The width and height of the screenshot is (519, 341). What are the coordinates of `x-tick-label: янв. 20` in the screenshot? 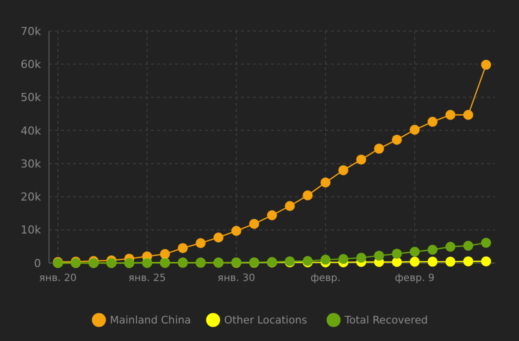 It's located at (58, 278).